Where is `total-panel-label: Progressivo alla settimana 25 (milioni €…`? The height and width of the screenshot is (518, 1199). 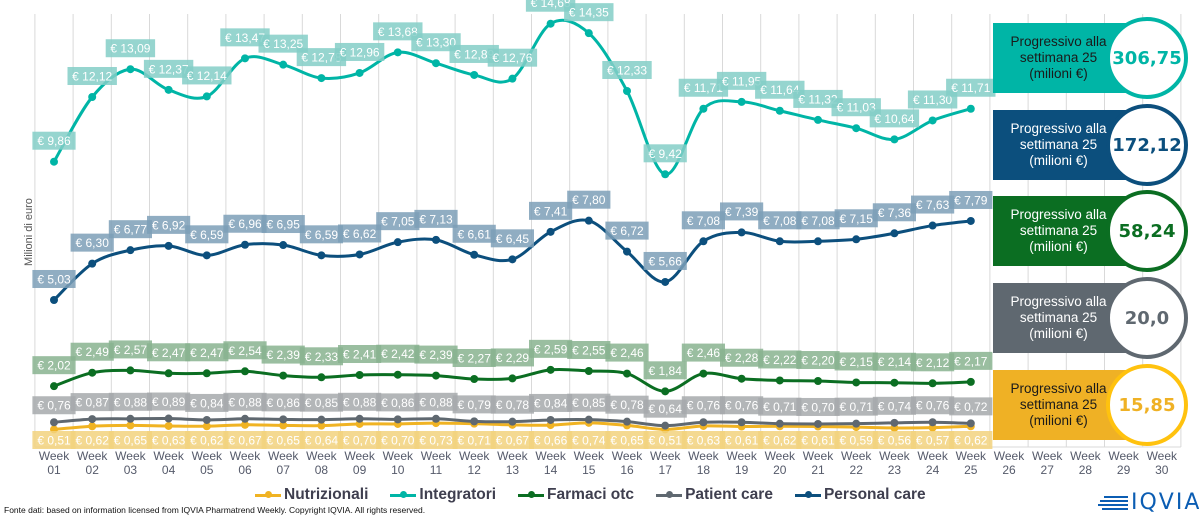
total-panel-label: Progressivo alla settimana 25 (milioni €… is located at coordinates (1058, 404).